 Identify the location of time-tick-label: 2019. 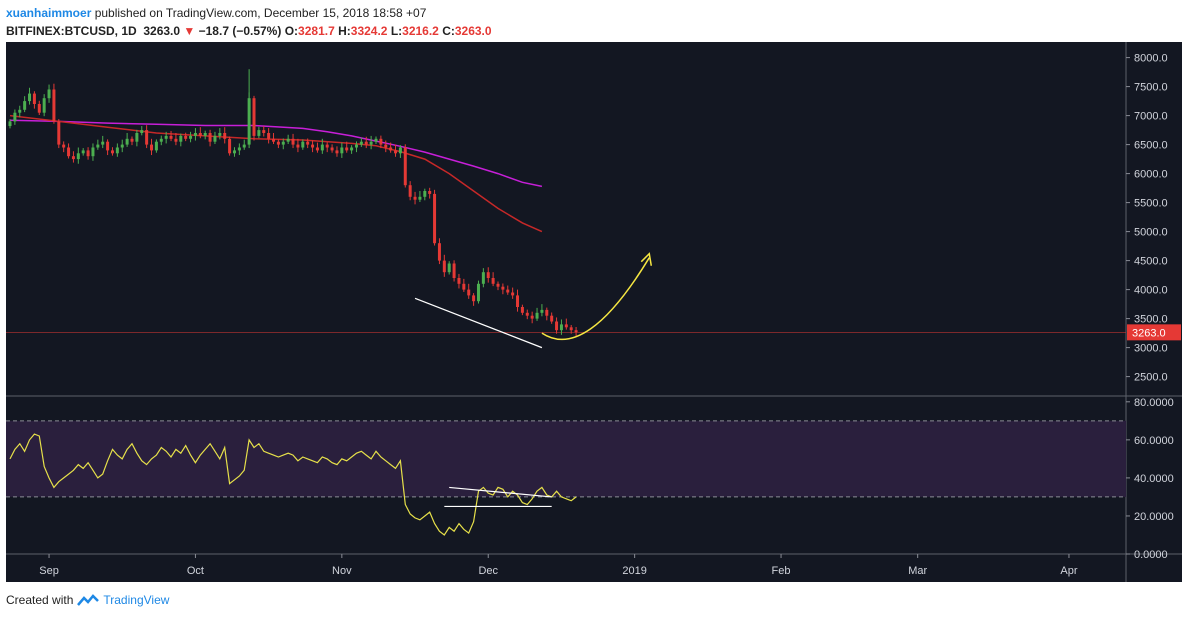
(634, 571).